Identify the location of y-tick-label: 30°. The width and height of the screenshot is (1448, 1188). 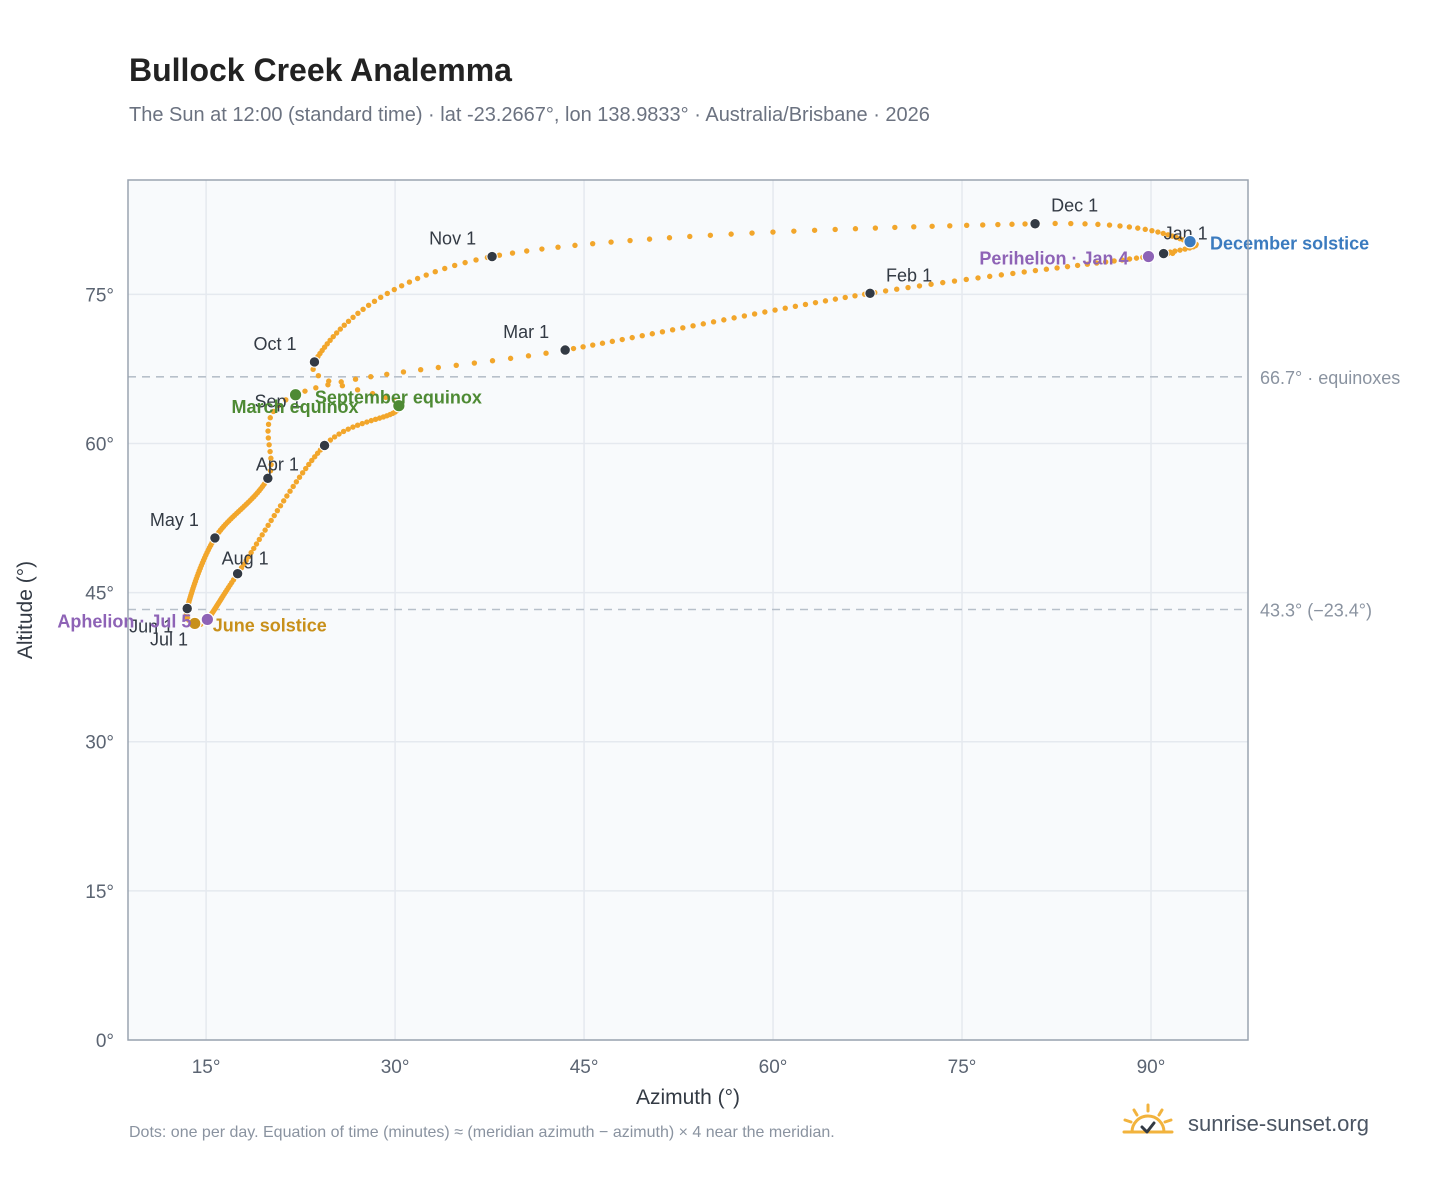
(99, 743).